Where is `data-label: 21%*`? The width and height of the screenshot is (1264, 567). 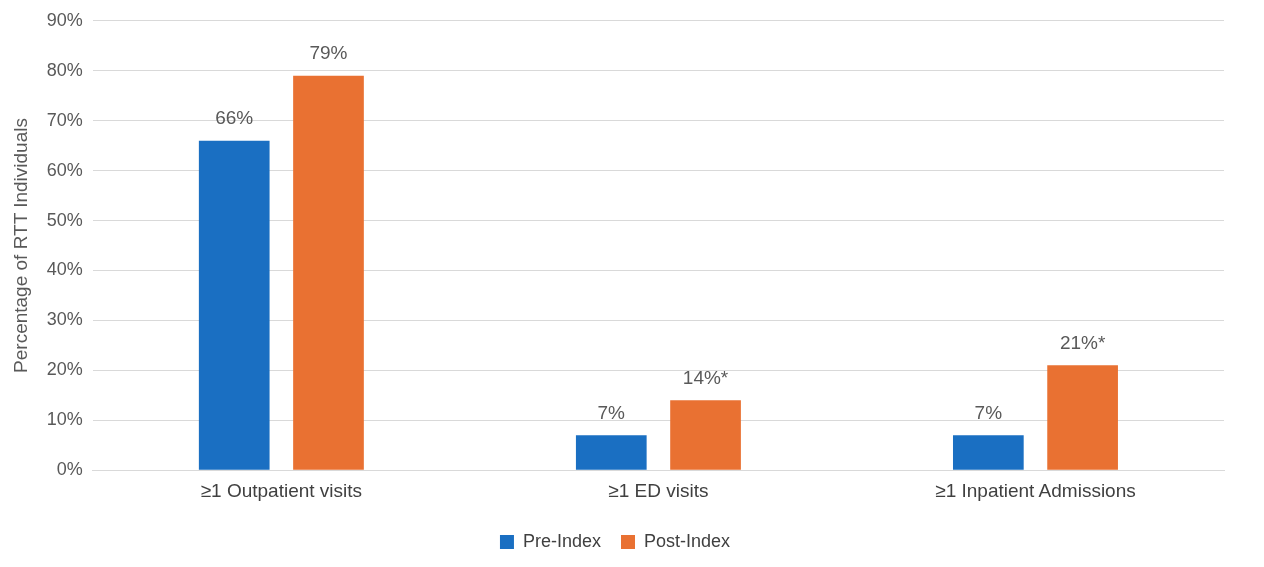 data-label: 21%* is located at coordinates (1082, 343).